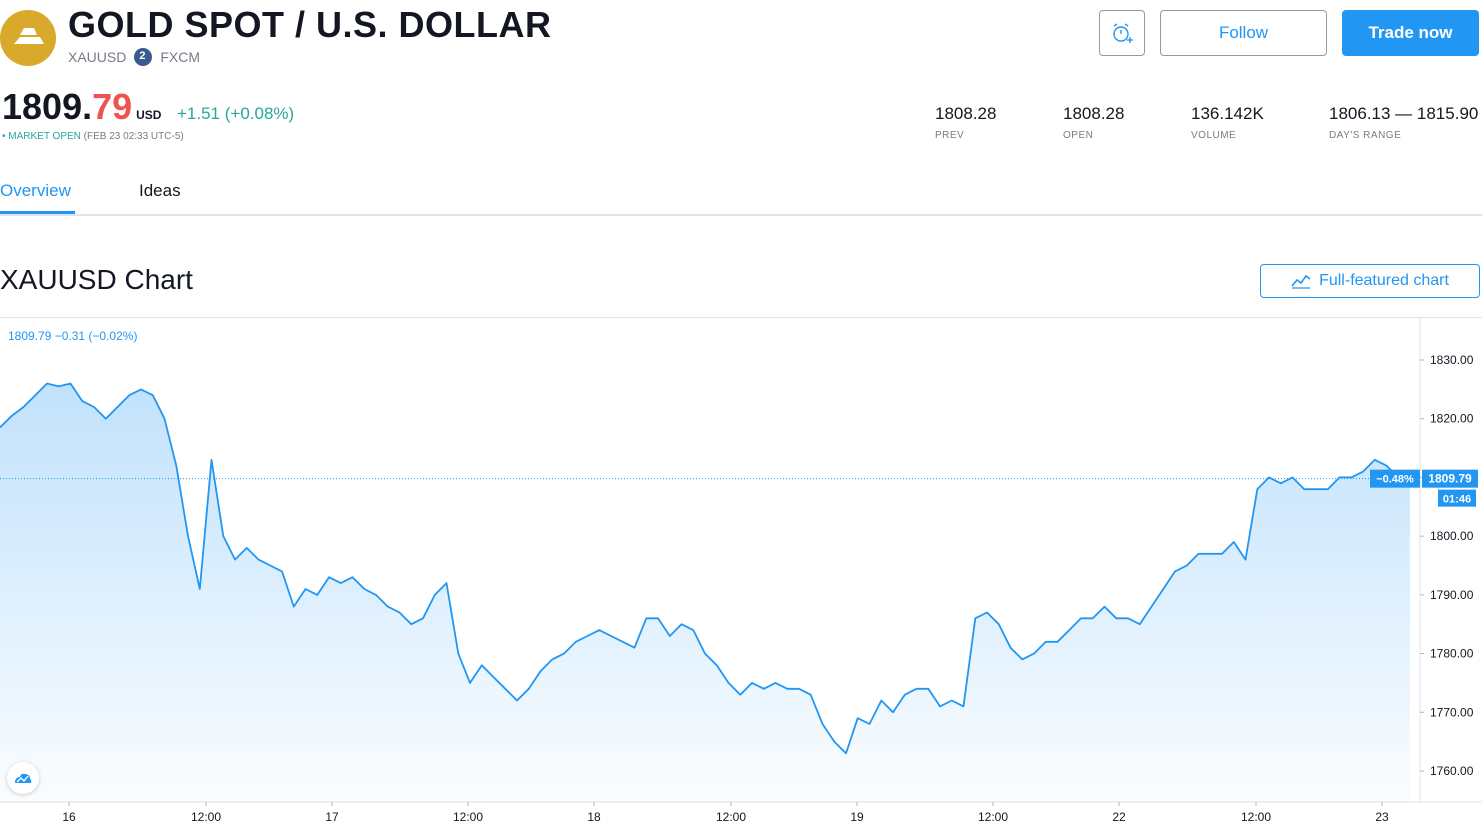  I want to click on x-tick-label: 23, so click(1382, 817).